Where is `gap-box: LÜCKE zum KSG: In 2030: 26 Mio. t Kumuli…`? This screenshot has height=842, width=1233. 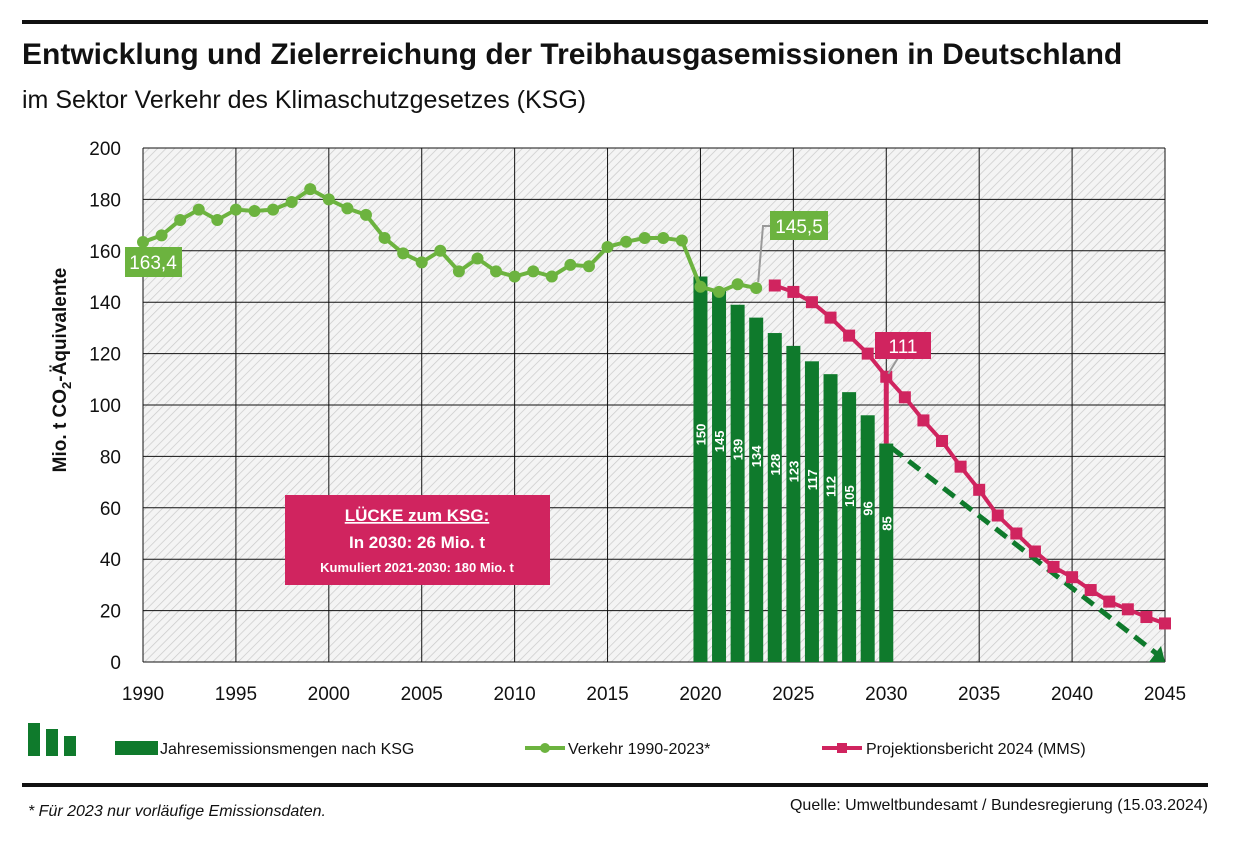
gap-box: LÜCKE zum KSG: In 2030: 26 Mio. t Kumuli… is located at coordinates (417, 540).